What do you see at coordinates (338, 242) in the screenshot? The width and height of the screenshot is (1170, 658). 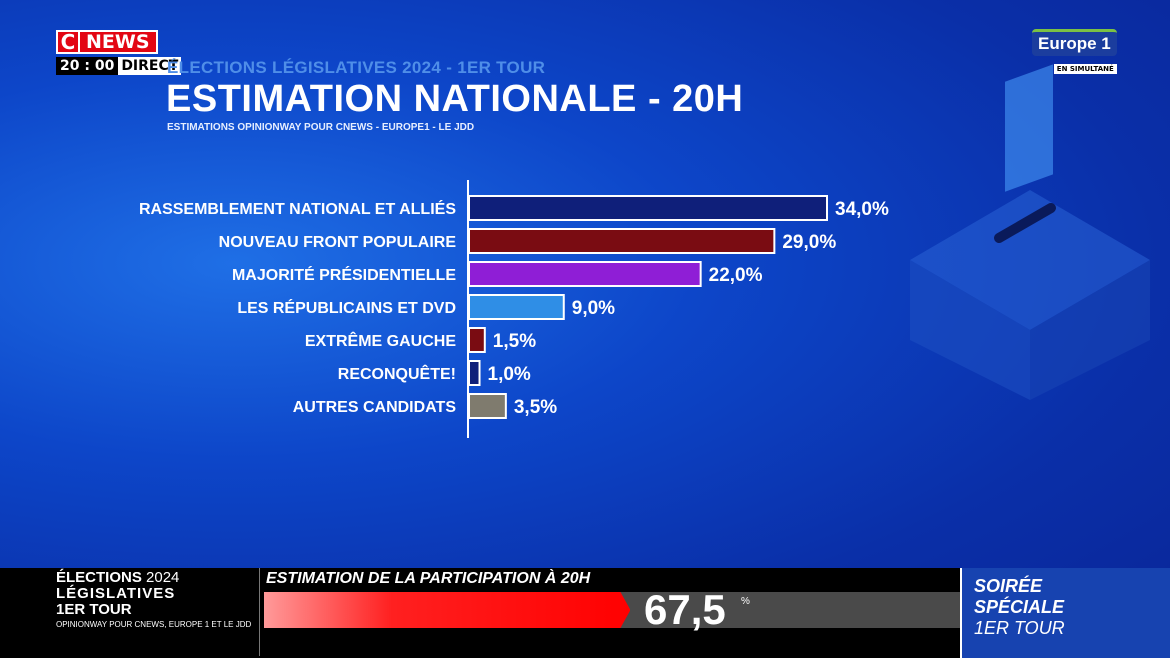 I see `category-label: NOUVEAU FRONT POPULAIRE` at bounding box center [338, 242].